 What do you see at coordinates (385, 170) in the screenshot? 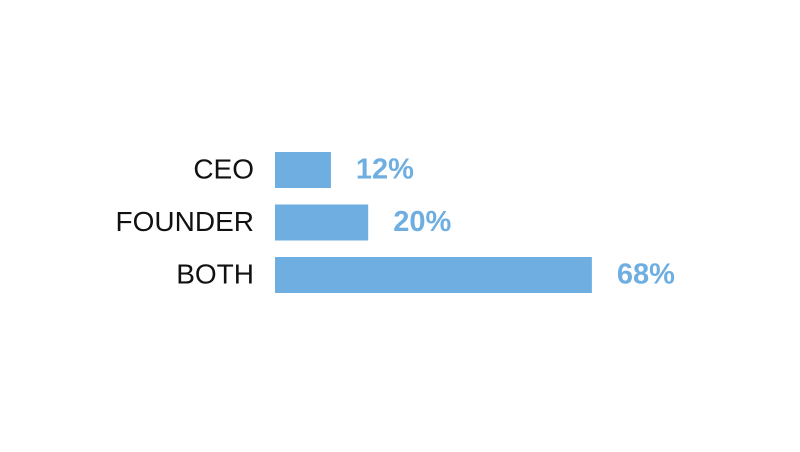
I see `value-label: 12%` at bounding box center [385, 170].